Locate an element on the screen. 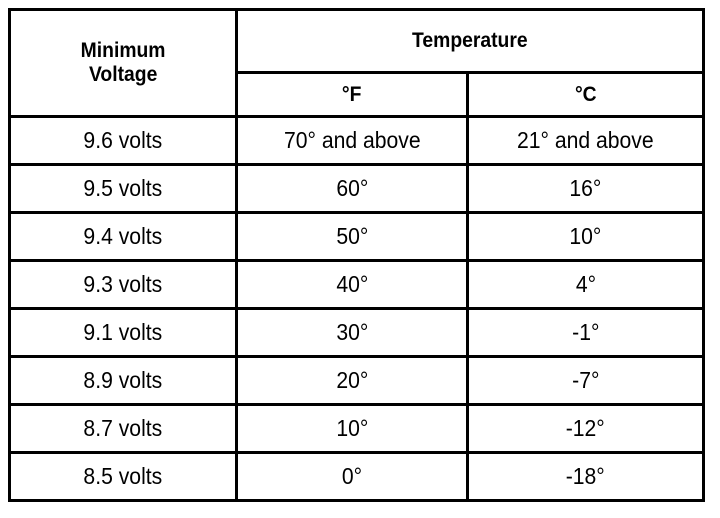  fahrenheit-cell-text: 20° is located at coordinates (352, 380).